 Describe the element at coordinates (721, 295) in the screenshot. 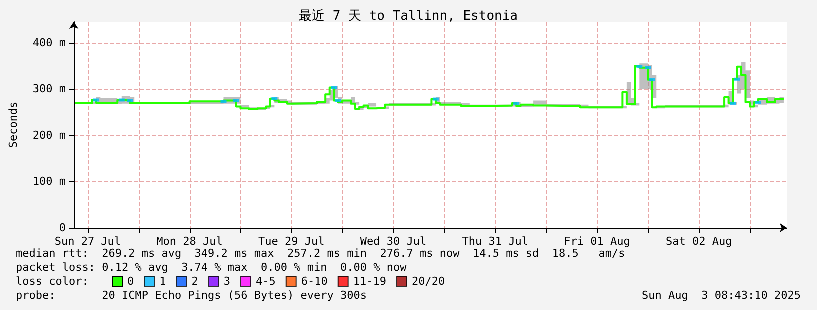

I see `text: Sun Aug 3 08:43:10 2025` at that location.